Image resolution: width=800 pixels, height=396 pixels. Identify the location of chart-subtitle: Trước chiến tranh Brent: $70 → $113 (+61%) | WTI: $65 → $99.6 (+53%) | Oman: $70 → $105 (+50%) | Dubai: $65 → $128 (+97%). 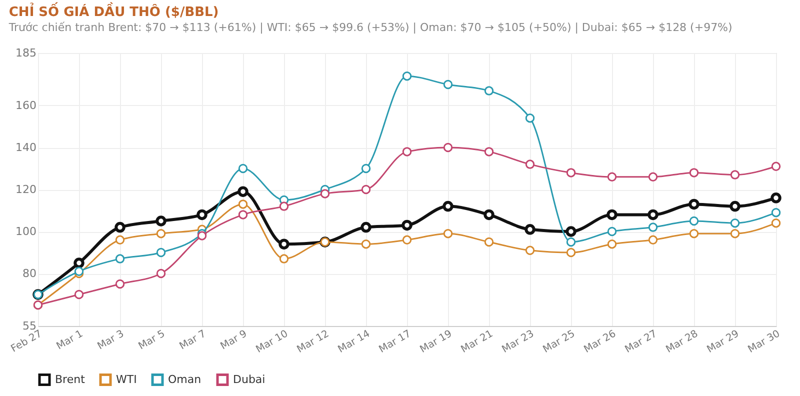
(370, 27).